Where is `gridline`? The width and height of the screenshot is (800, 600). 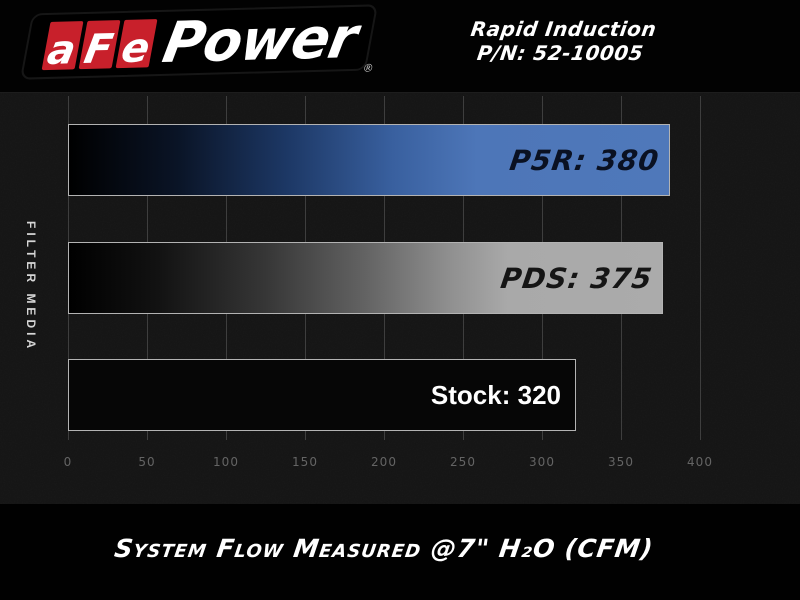 gridline is located at coordinates (700, 268).